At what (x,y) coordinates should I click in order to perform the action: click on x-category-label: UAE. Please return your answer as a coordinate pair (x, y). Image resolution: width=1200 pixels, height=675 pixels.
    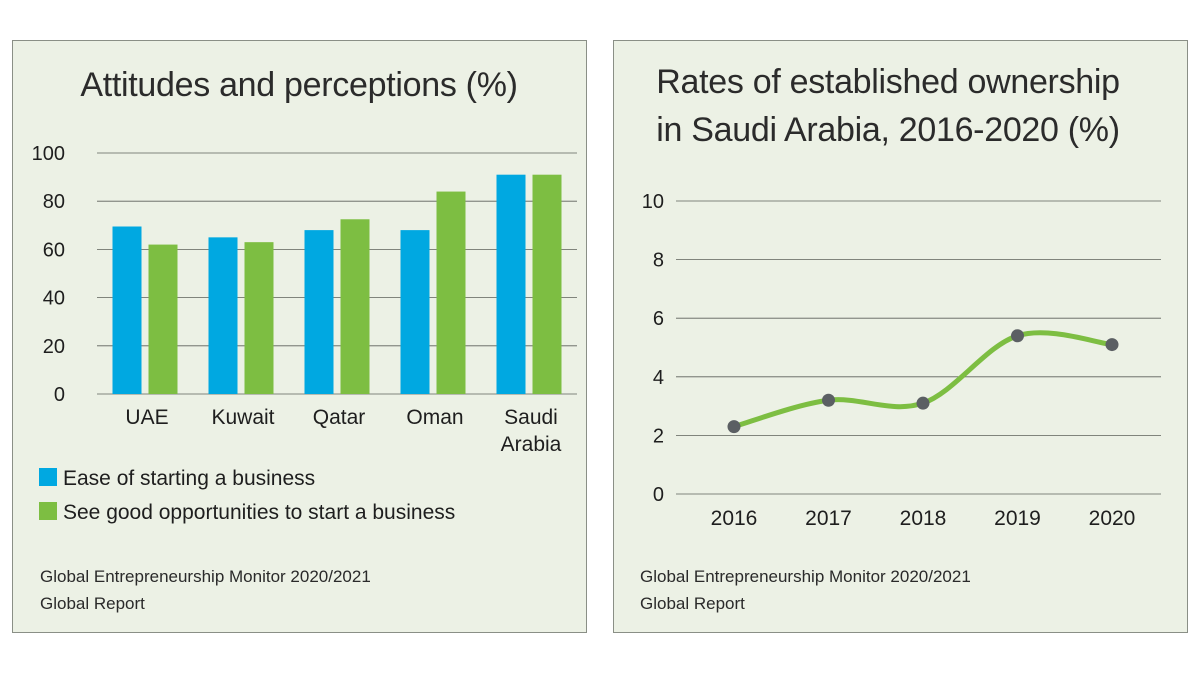
    Looking at the image, I should click on (146, 417).